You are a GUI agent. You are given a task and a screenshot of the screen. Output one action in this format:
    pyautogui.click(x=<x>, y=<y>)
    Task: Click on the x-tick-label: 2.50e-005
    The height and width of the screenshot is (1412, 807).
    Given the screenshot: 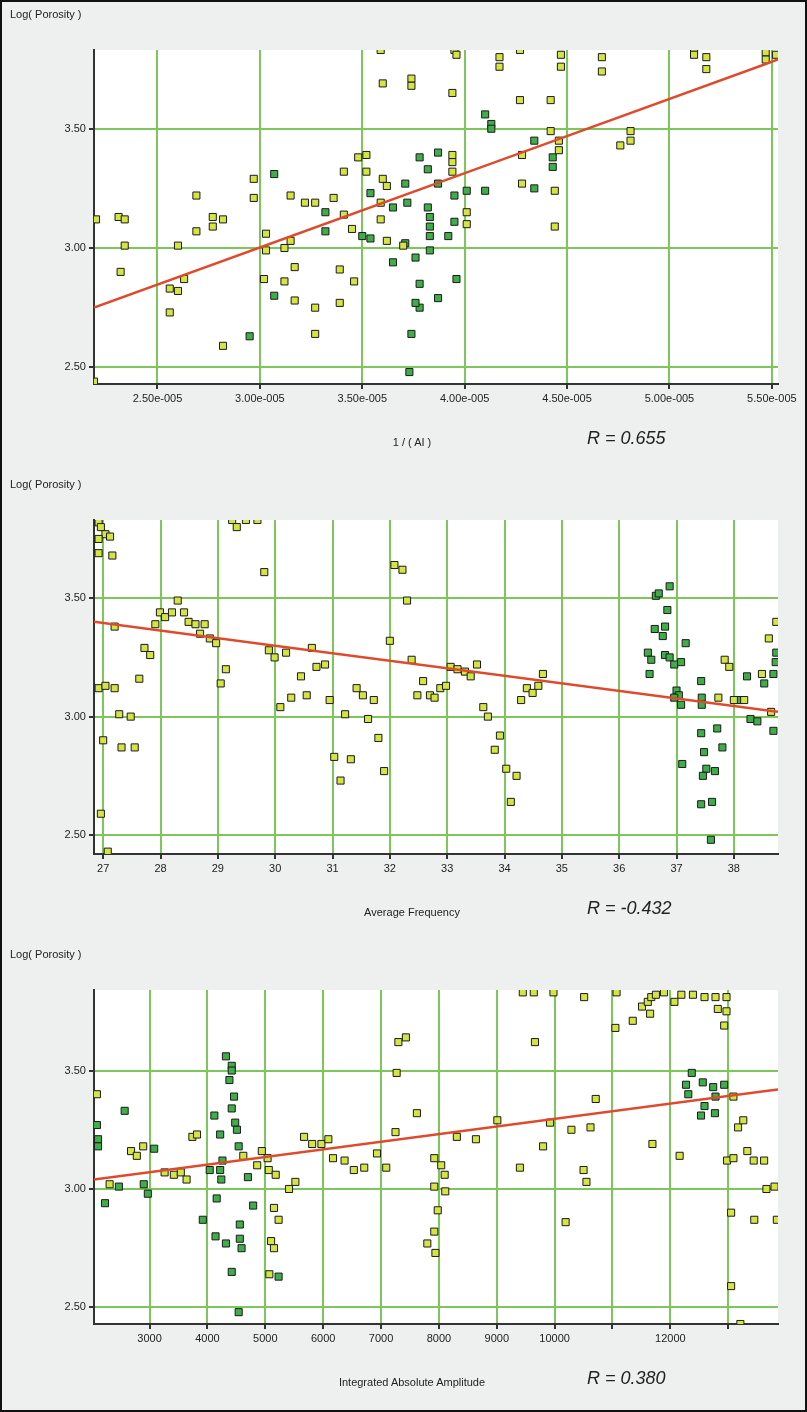 What is the action you would take?
    pyautogui.click(x=157, y=397)
    